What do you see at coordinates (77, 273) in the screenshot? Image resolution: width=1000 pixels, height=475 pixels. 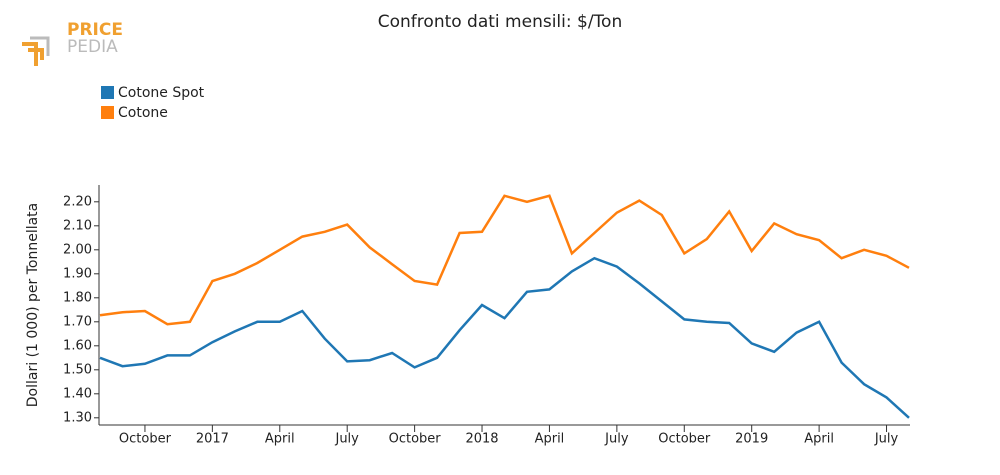 I see `y-tick-label: 1.90` at bounding box center [77, 273].